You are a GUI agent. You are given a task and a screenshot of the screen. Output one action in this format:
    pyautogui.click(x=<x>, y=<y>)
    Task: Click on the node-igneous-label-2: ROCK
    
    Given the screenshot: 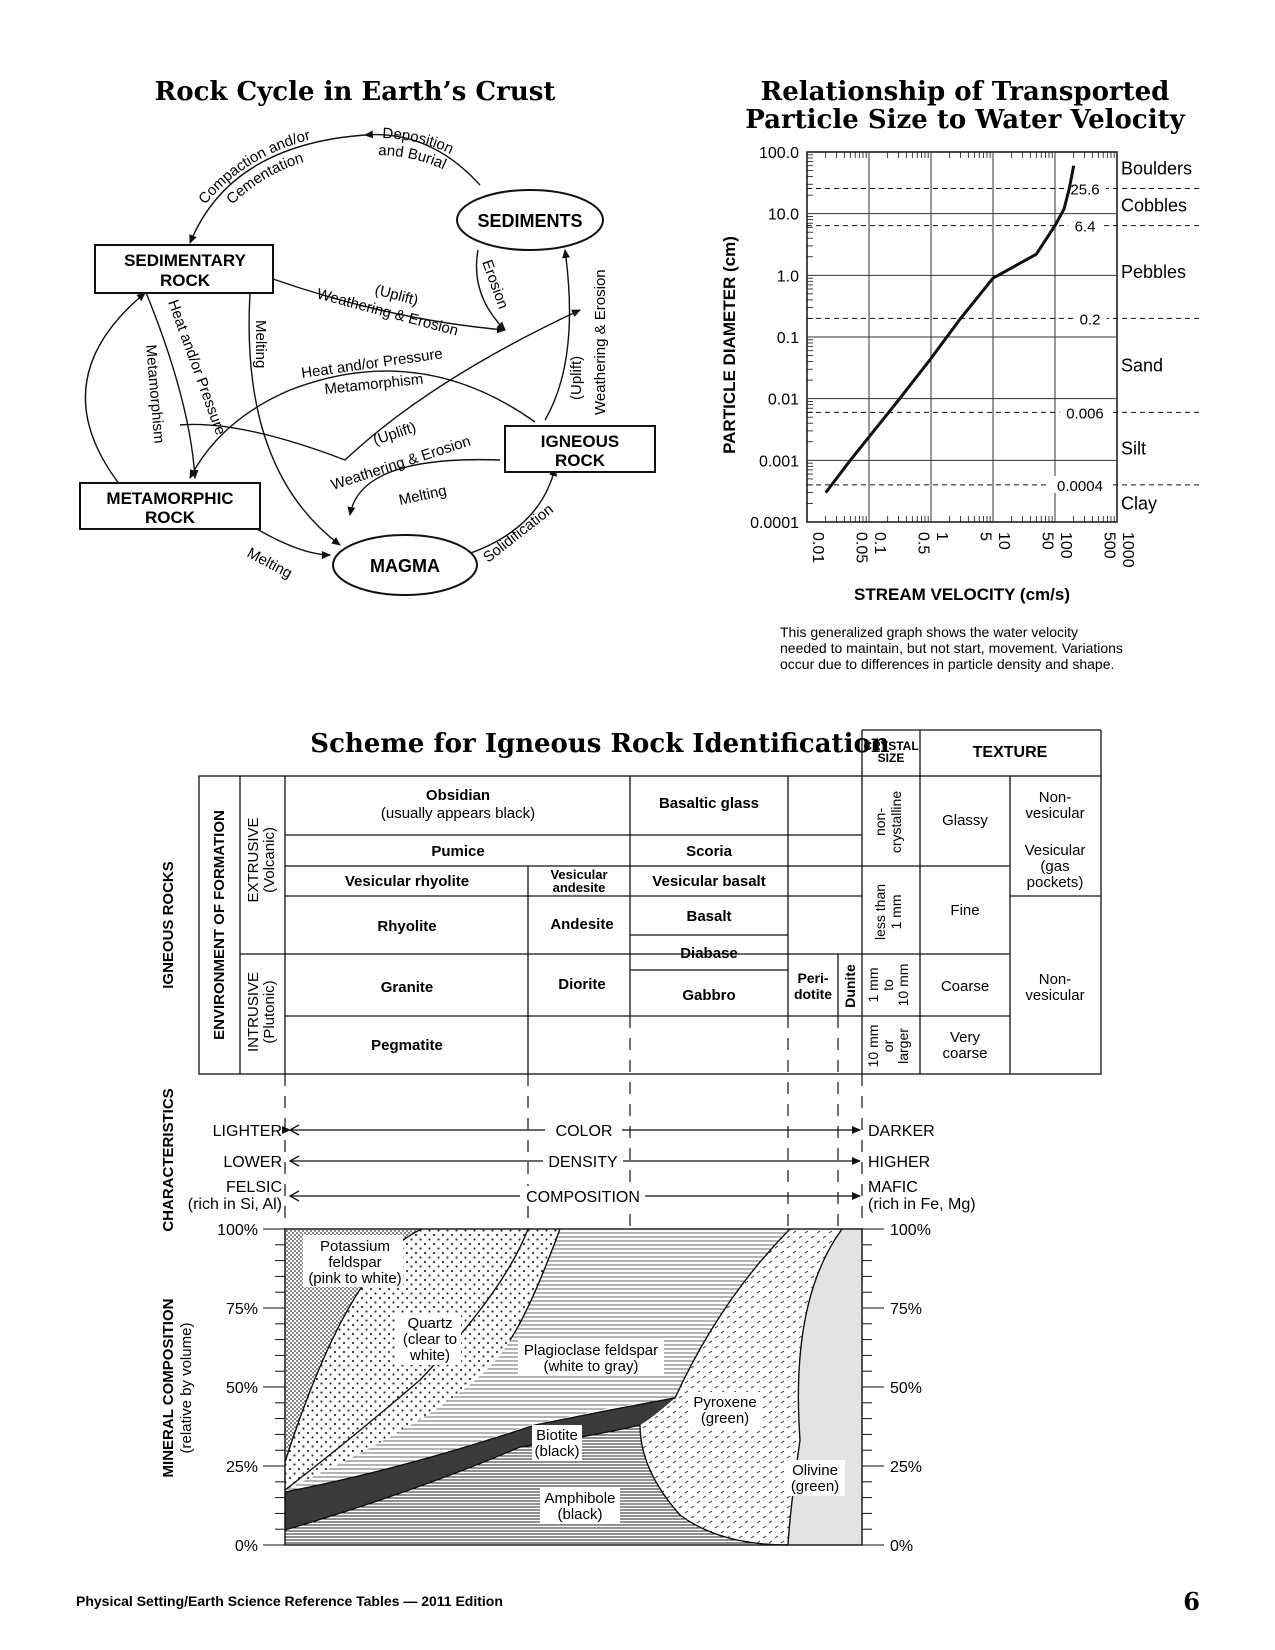 What is the action you would take?
    pyautogui.click(x=580, y=460)
    